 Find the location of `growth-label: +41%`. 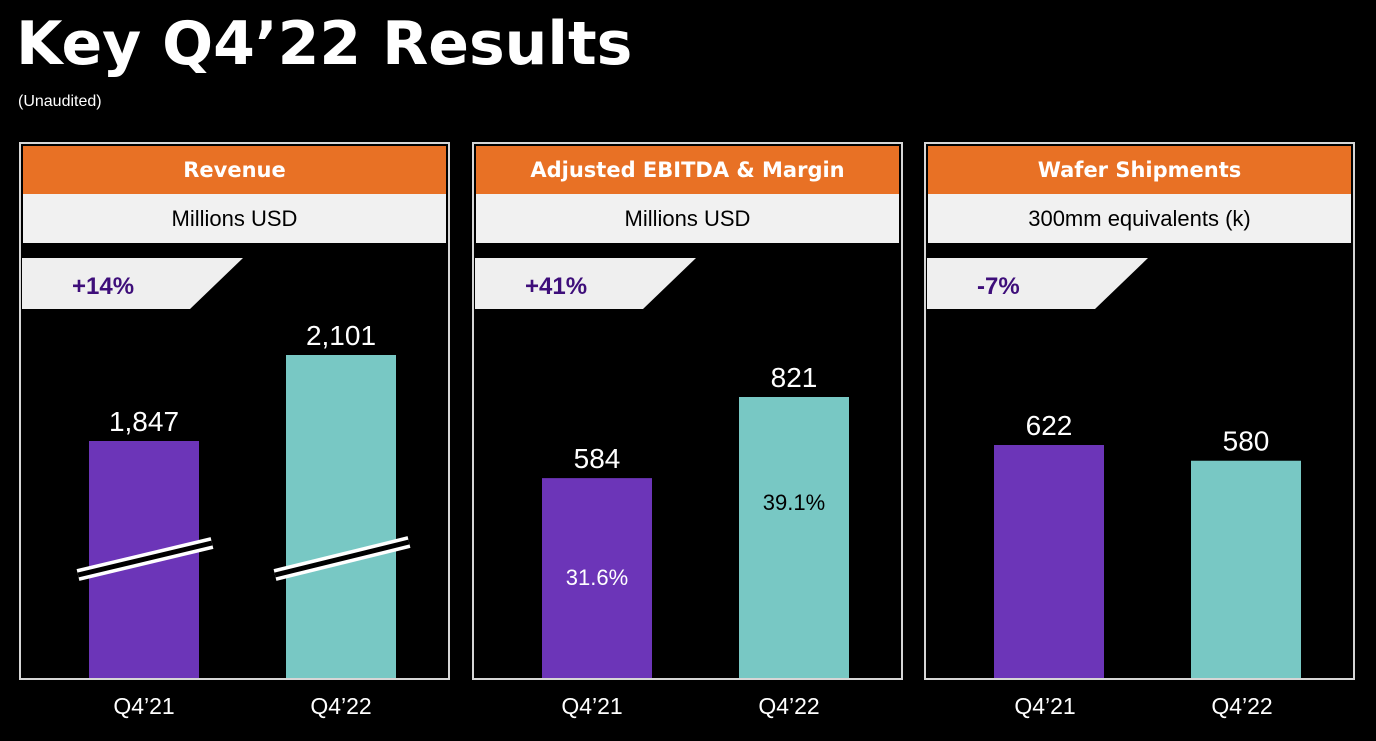

growth-label: +41% is located at coordinates (556, 286).